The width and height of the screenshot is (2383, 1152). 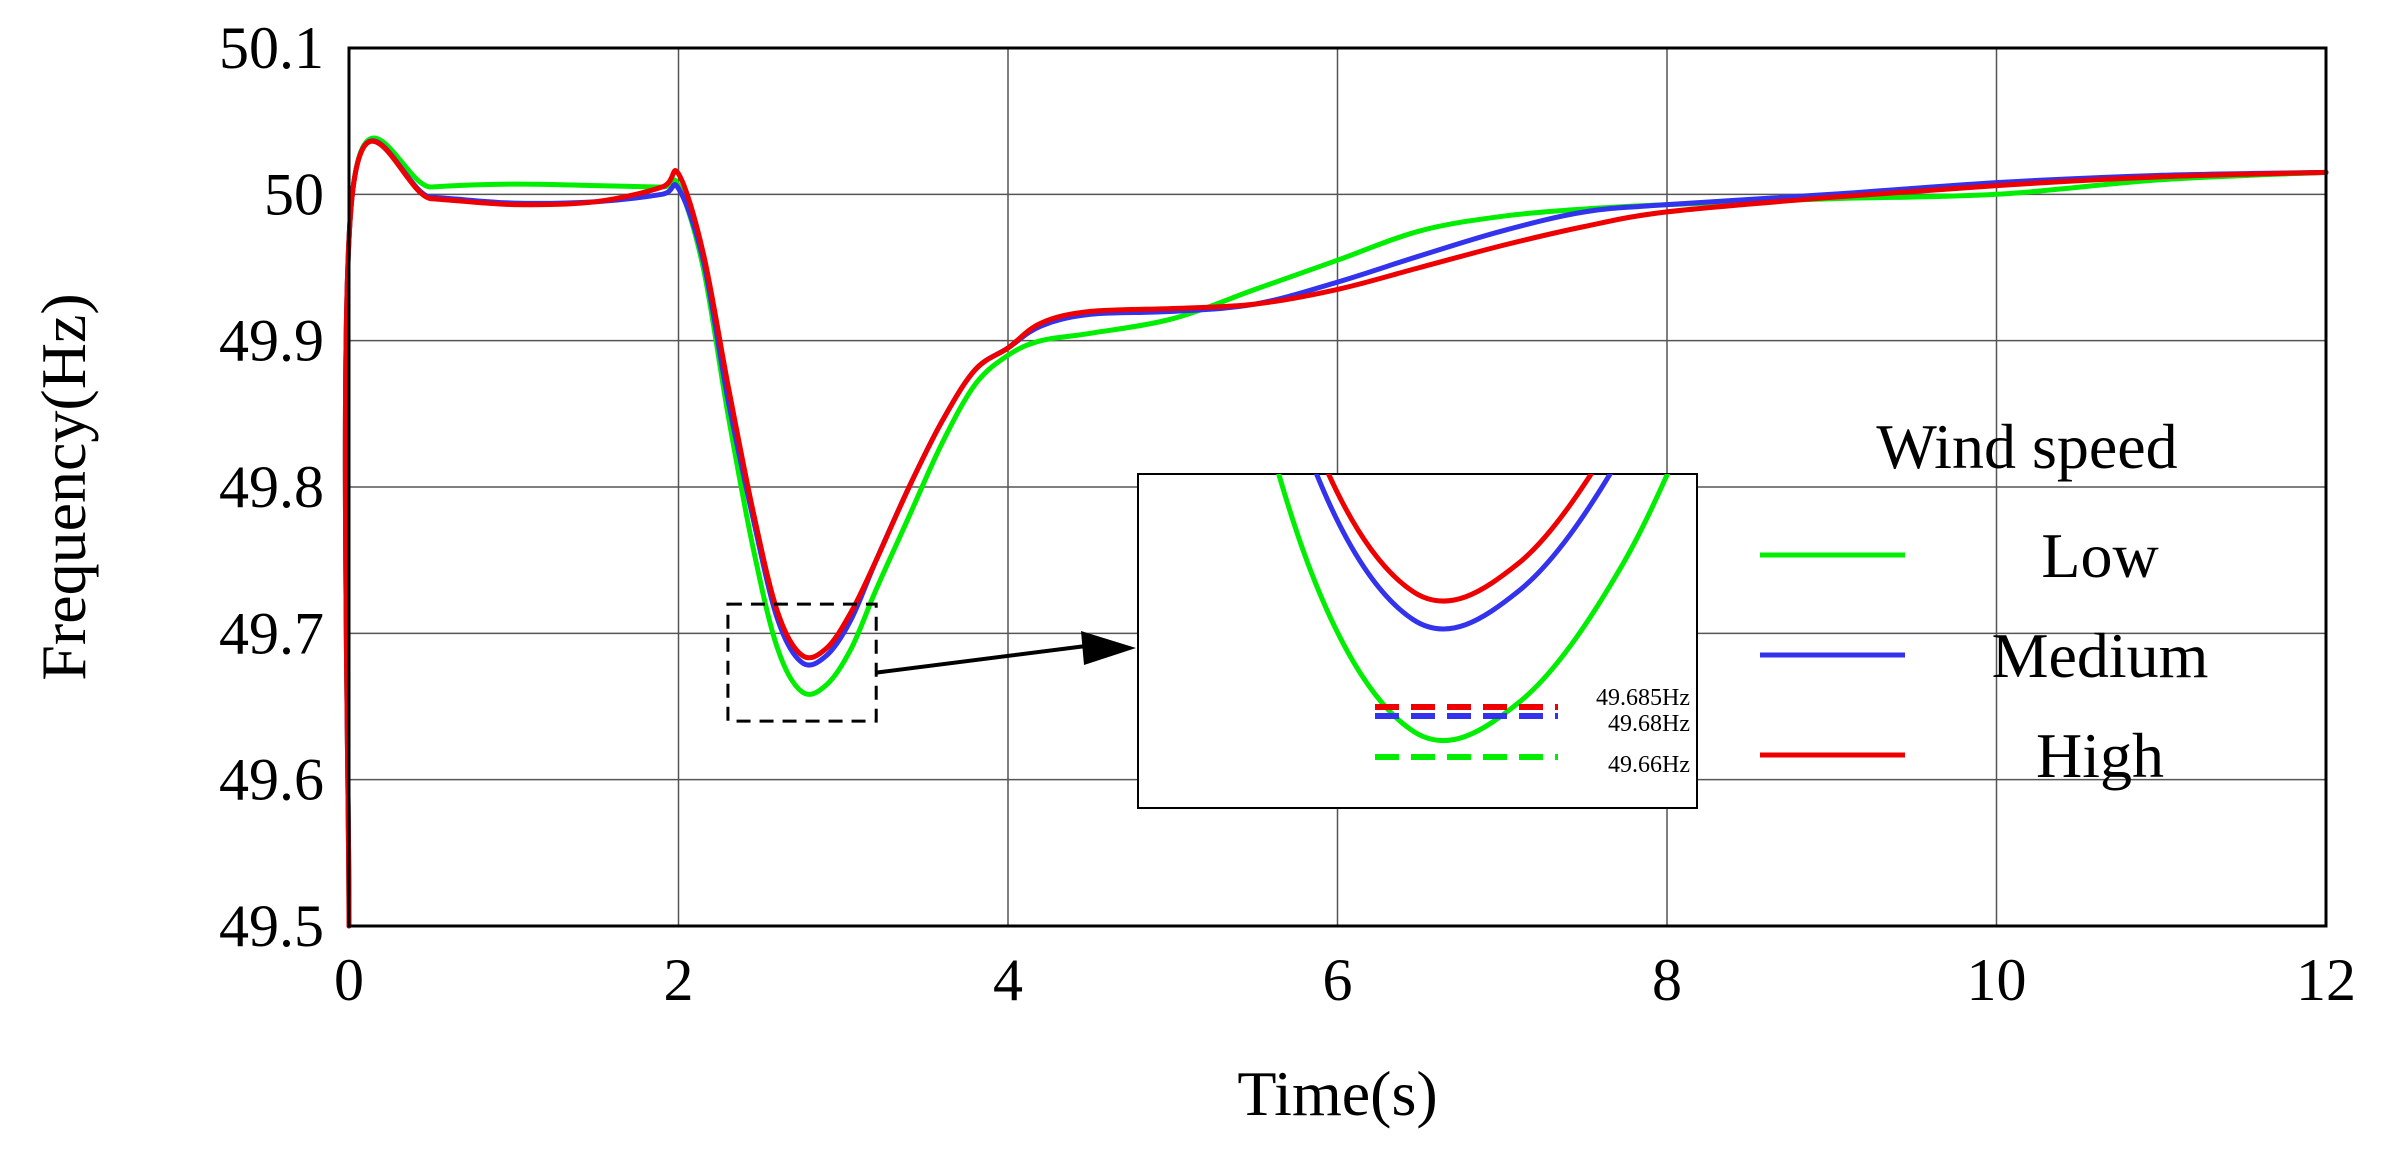 I want to click on zoom-arrow-head, so click(x=1108, y=648).